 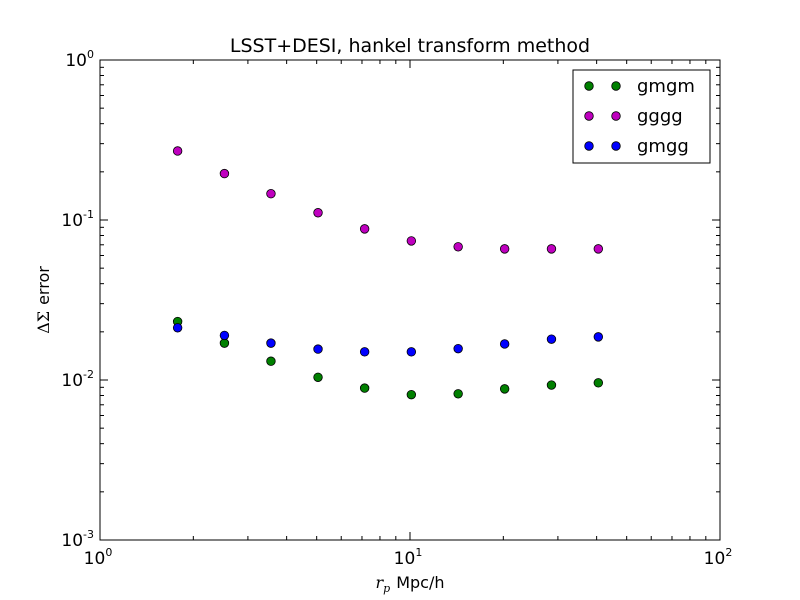 I want to click on legend: gmgm gggg gmgg, so click(x=641, y=116).